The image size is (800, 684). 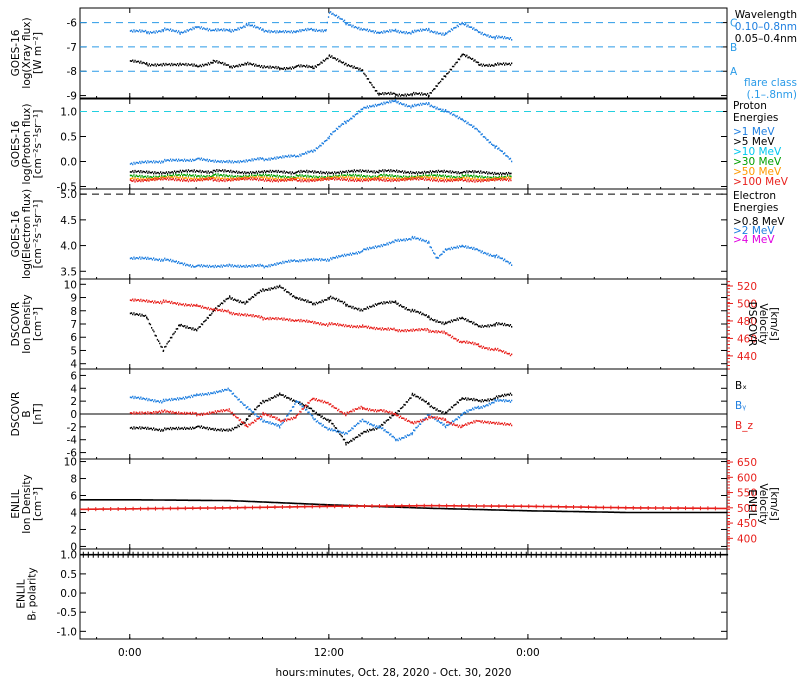 What do you see at coordinates (72, 428) in the screenshot?
I see `dscovr_b-ytick-label: -2` at bounding box center [72, 428].